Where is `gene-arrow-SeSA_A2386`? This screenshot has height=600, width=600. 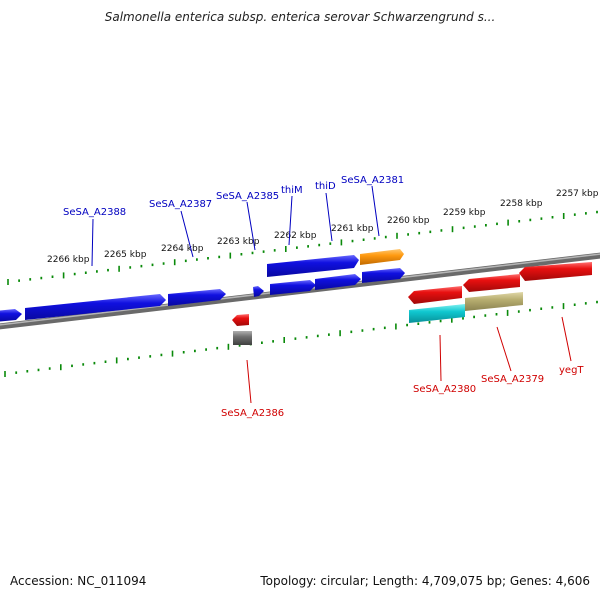 gene-arrow-SeSA_A2386 is located at coordinates (240, 320).